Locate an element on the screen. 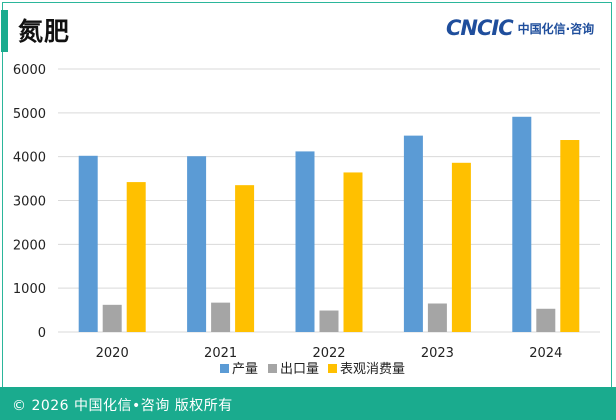 This screenshot has width=616, height=420. bar-export-2023 is located at coordinates (437, 317).